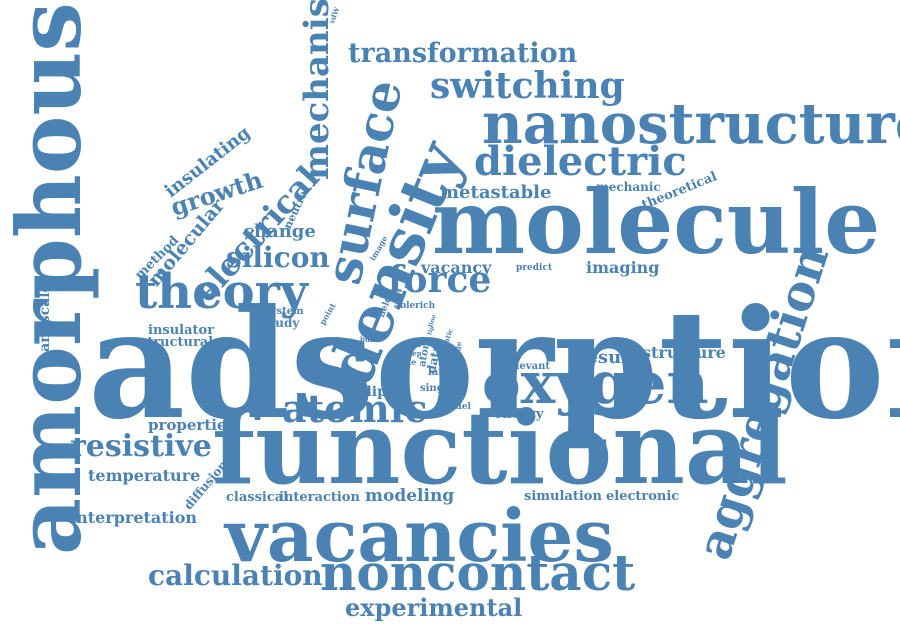 The image size is (900, 625). I want to click on word-step: step, so click(413, 353).